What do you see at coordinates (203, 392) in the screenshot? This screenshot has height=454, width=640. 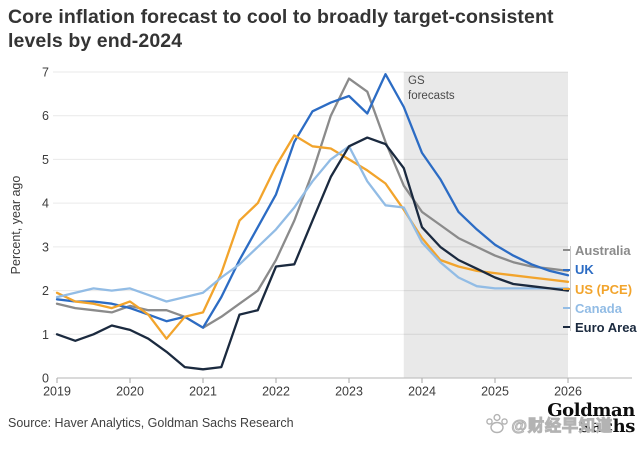 I see `svg-text: 2021` at bounding box center [203, 392].